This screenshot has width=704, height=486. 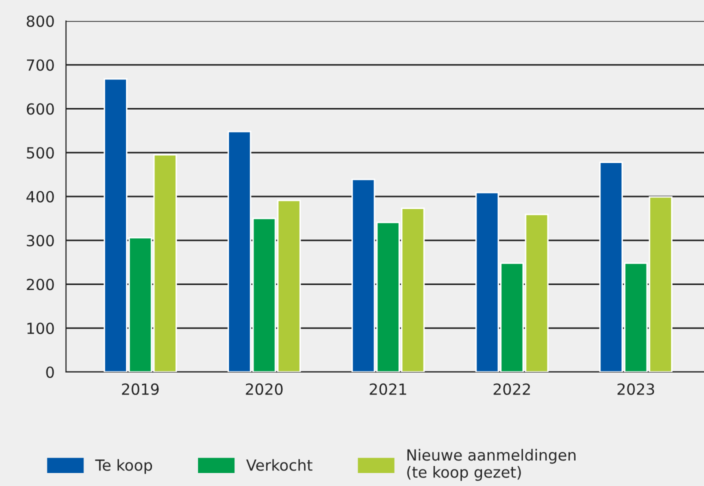 I want to click on y-tick-label: 500, so click(x=40, y=153).